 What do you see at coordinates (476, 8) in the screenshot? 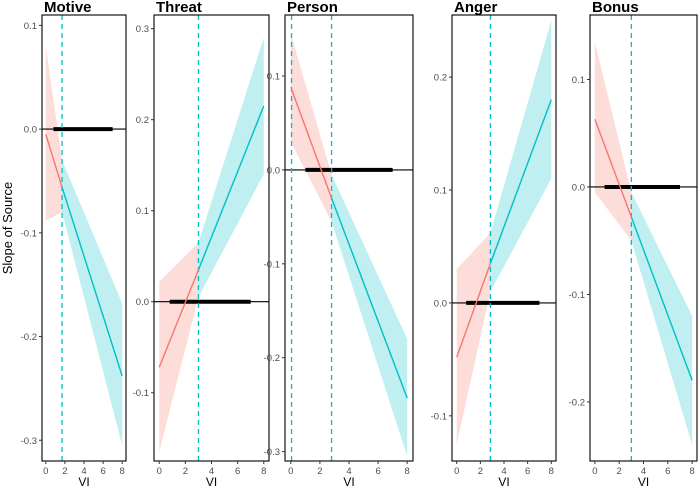
I see `panel-title: Anger` at bounding box center [476, 8].